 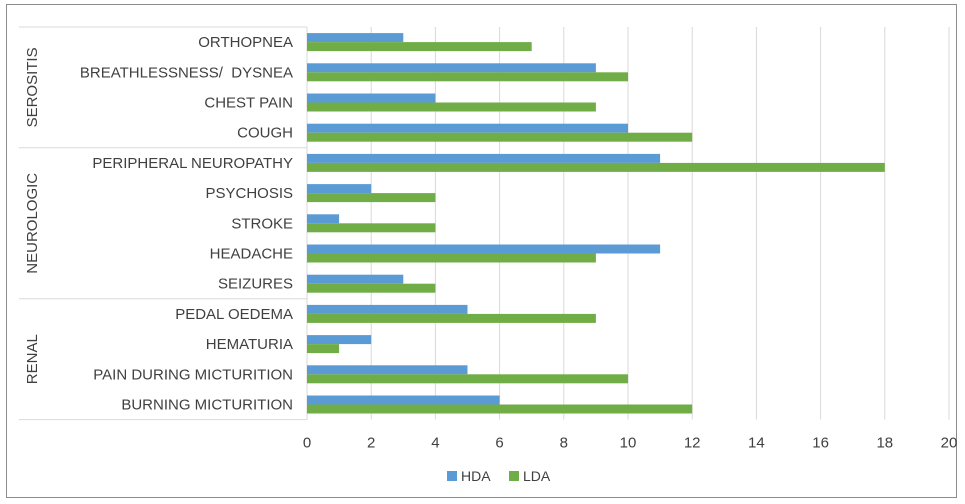 What do you see at coordinates (248, 103) in the screenshot?
I see `category-label-chest-pain: CHEST PAIN` at bounding box center [248, 103].